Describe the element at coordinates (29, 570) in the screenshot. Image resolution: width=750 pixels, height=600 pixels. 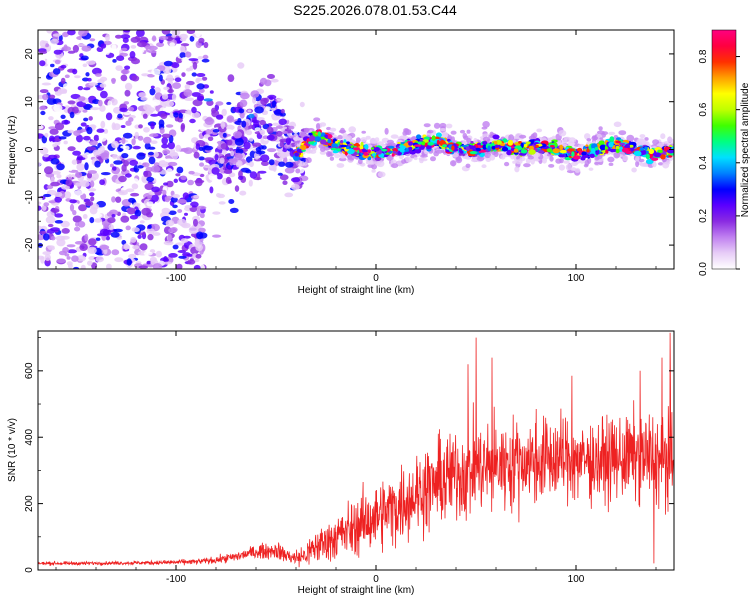
I see `snr-y-tick-label: 0` at that location.